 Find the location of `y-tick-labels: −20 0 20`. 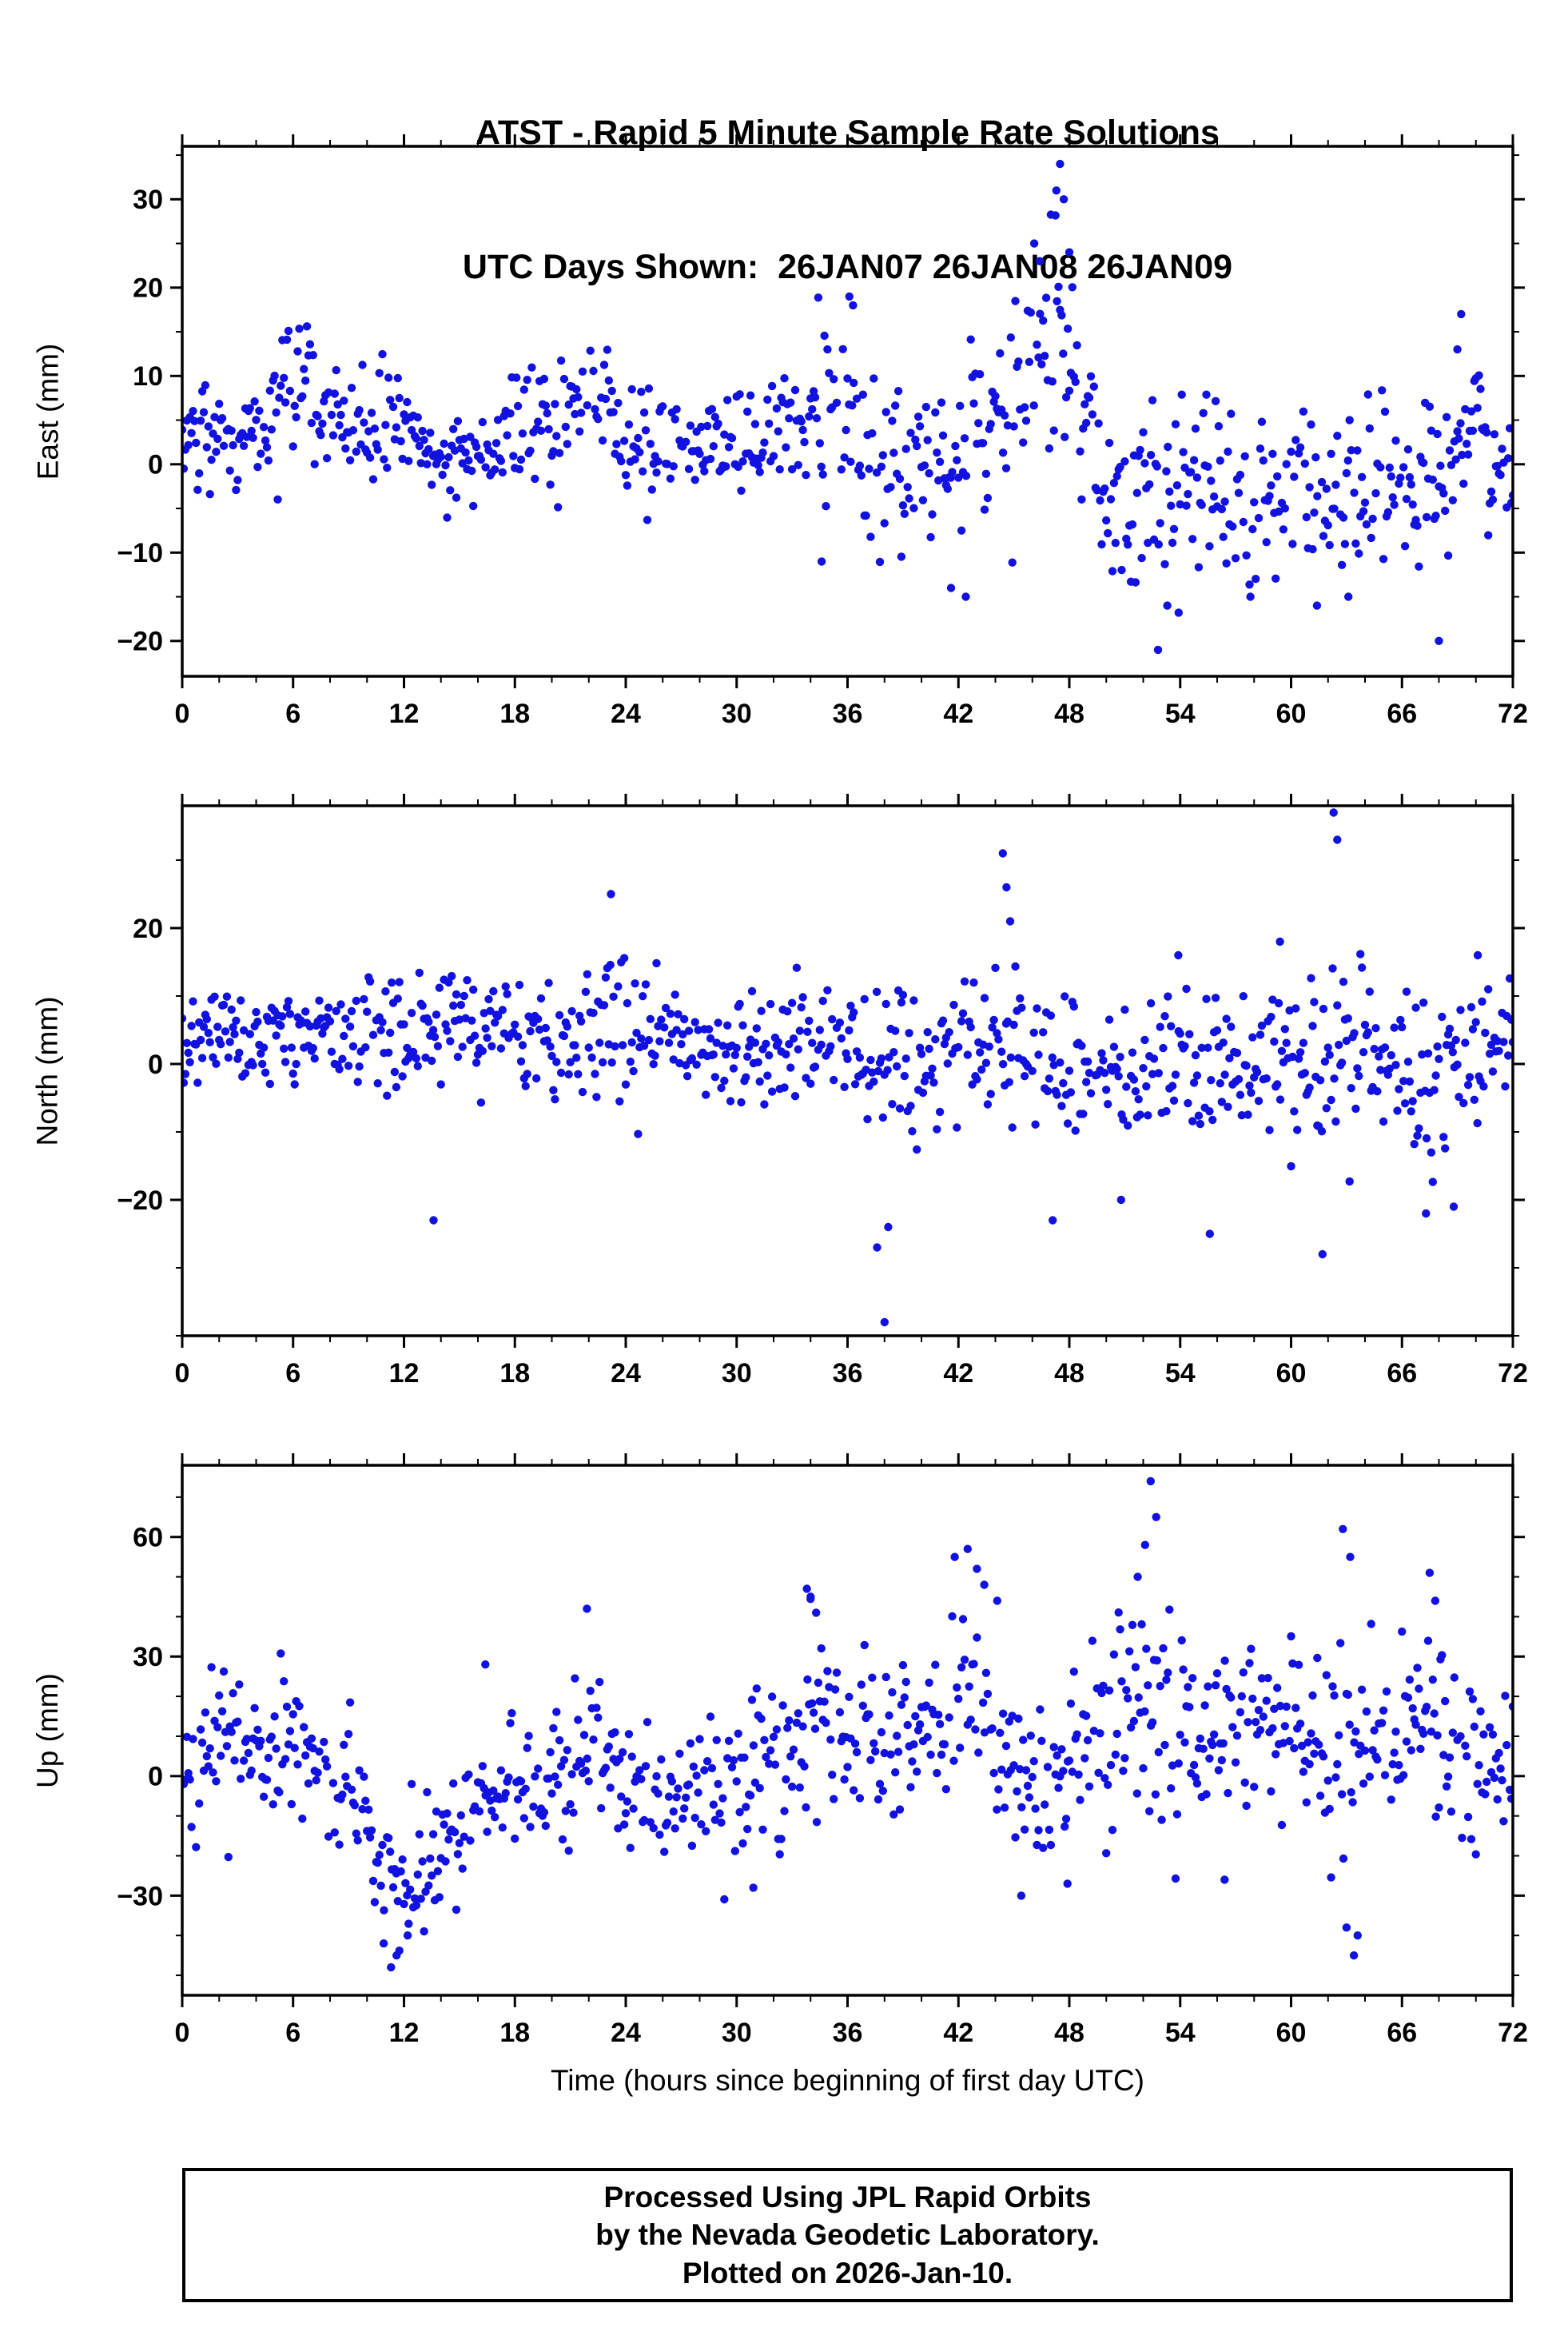

y-tick-labels: −20 0 20 is located at coordinates (140, 1065).